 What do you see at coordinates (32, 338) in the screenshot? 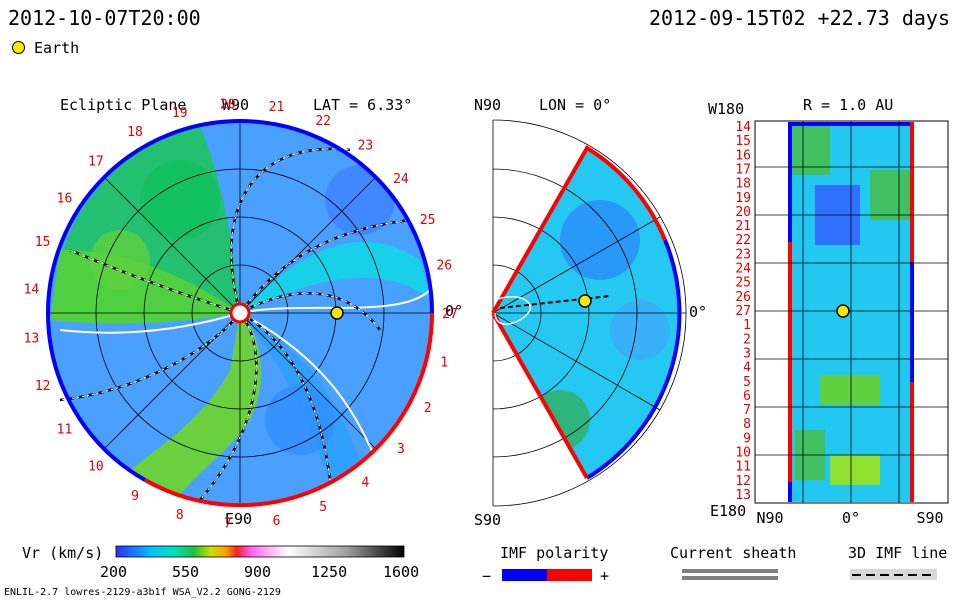
I see `carrington-label: 13` at bounding box center [32, 338].